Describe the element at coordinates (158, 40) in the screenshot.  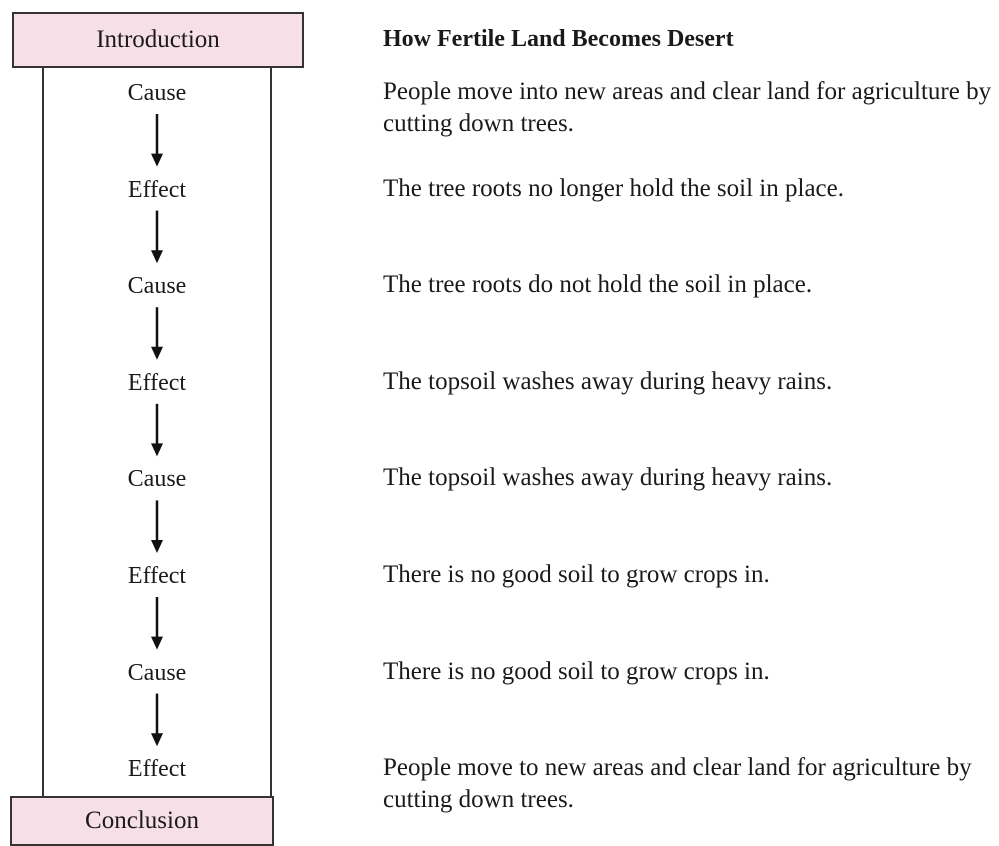
I see `intro-box: Introduction` at that location.